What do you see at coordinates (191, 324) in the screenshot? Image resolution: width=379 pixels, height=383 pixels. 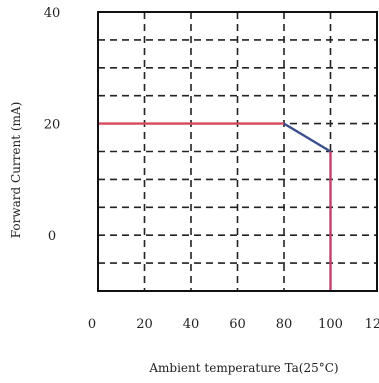 I see `x-tick-label: 40` at bounding box center [191, 324].